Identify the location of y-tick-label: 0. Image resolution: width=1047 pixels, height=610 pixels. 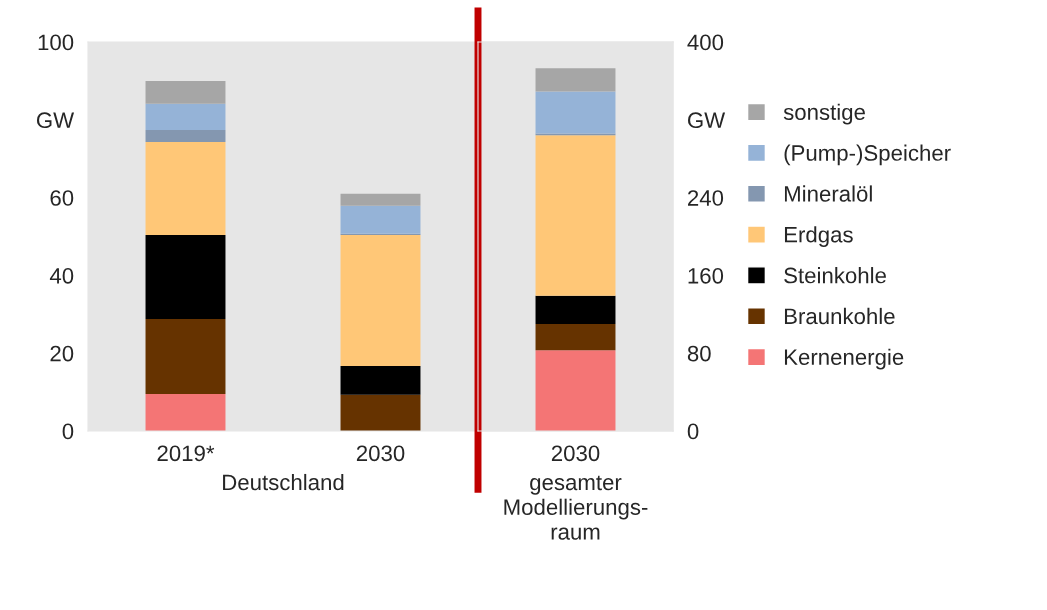
(68, 431).